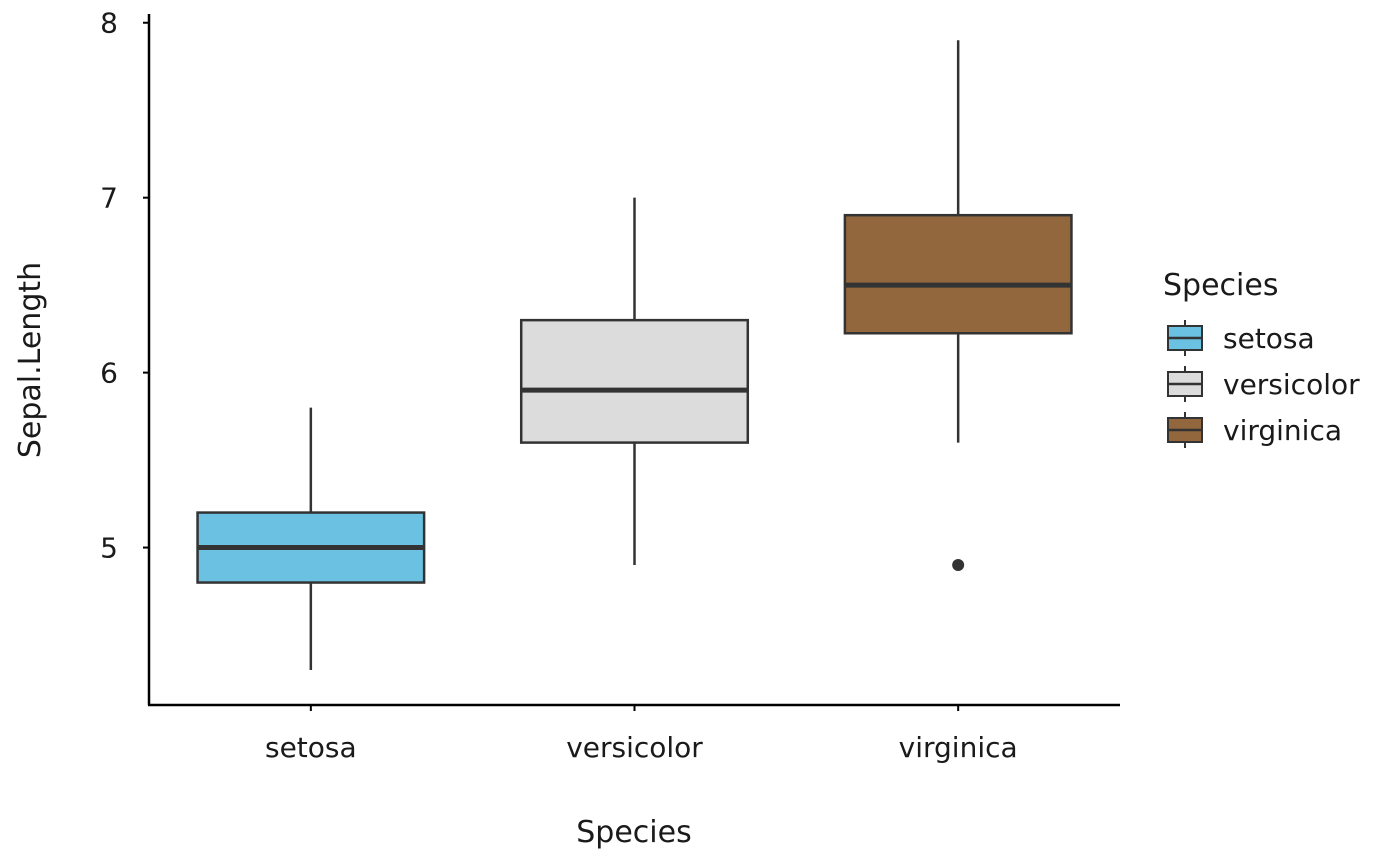 This screenshot has width=1400, height=866. What do you see at coordinates (1269, 338) in the screenshot?
I see `legend-label-setosa: setosa` at bounding box center [1269, 338].